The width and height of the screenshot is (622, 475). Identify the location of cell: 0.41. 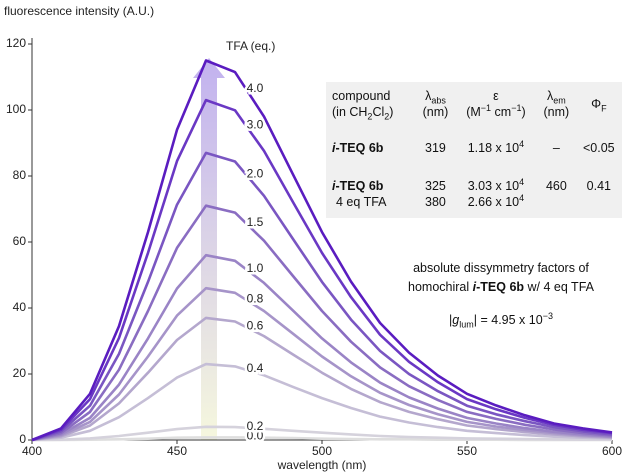
(598, 186).